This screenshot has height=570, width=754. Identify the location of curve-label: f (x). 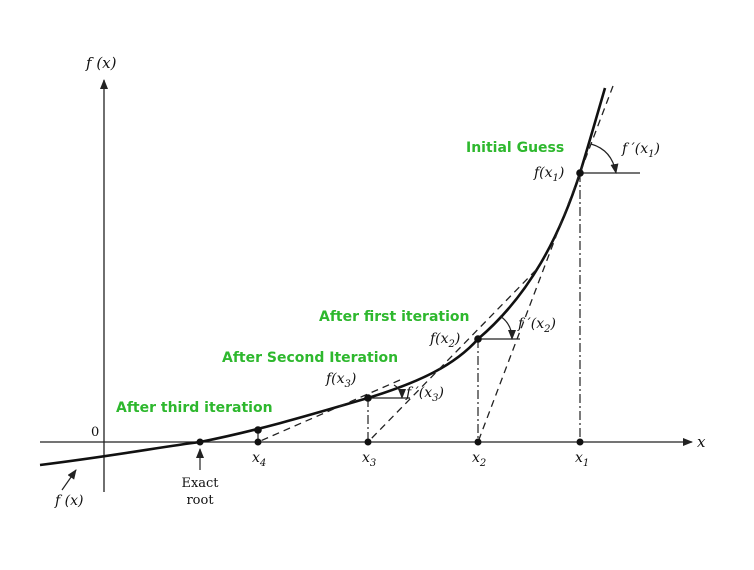
(68, 501).